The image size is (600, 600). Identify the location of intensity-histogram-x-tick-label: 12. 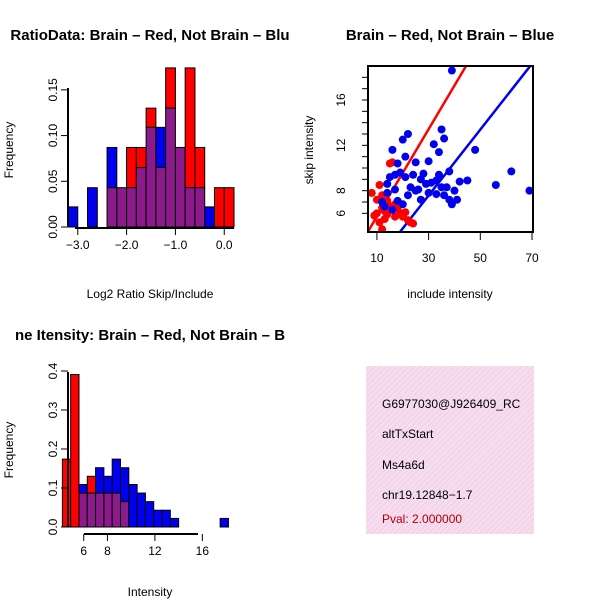
(155, 551).